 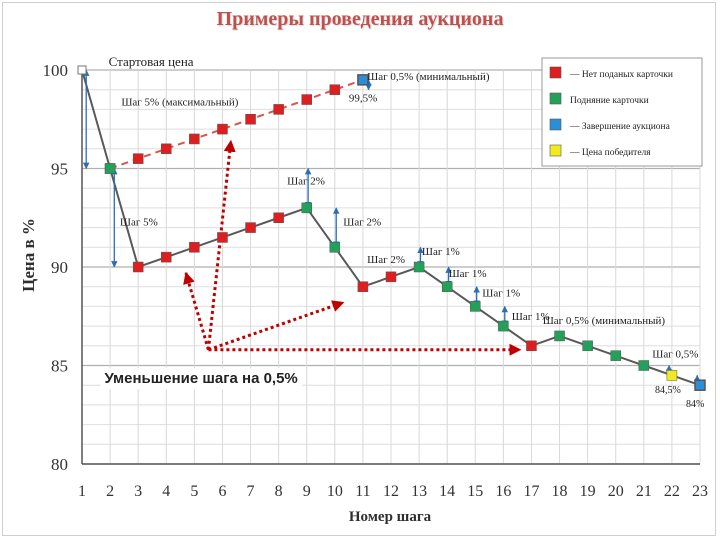 I want to click on x-tick-label: 22, so click(x=672, y=491).